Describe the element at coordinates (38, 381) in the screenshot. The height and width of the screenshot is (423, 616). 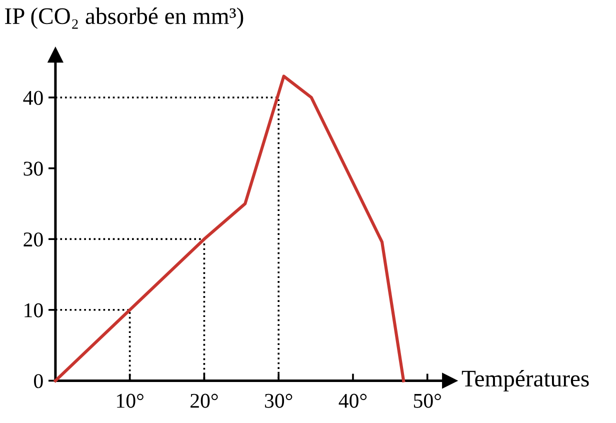
I see `y-tick-label: 0` at that location.